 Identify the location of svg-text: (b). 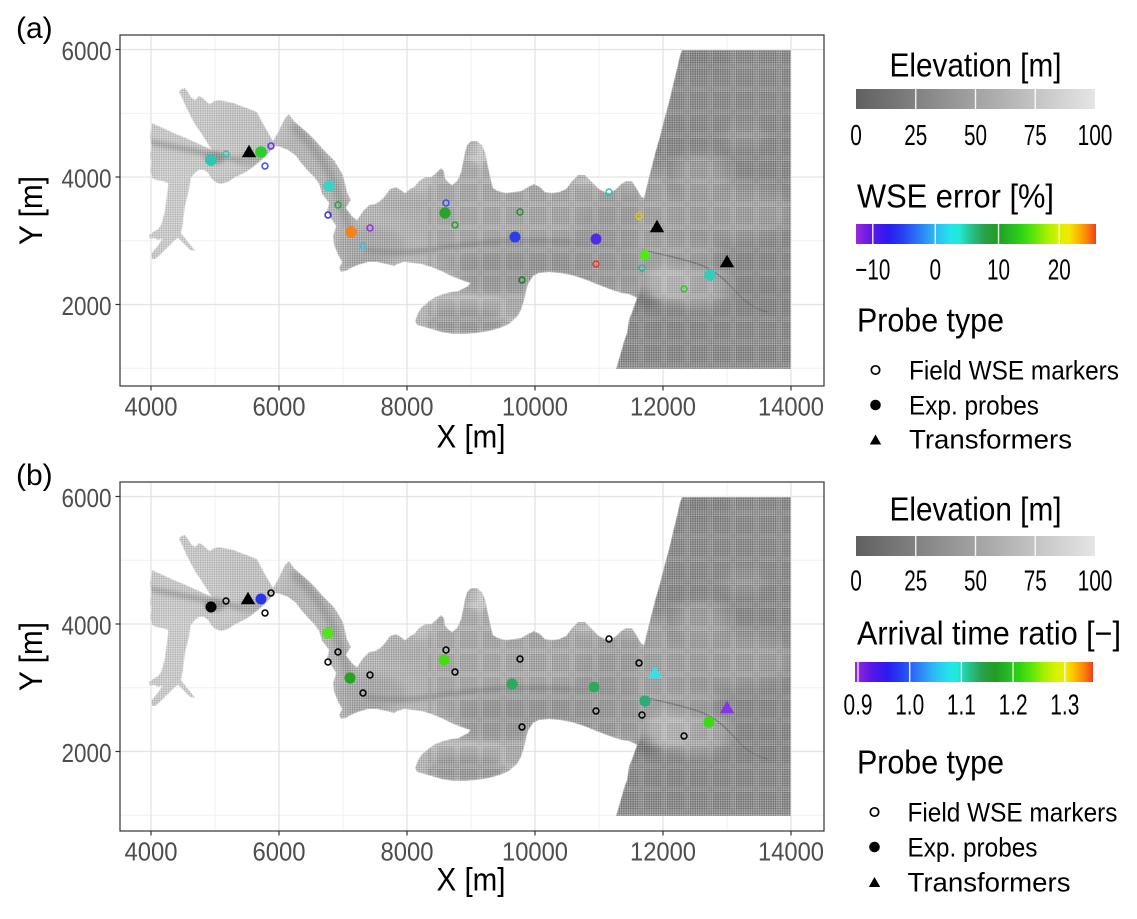
(34, 475).